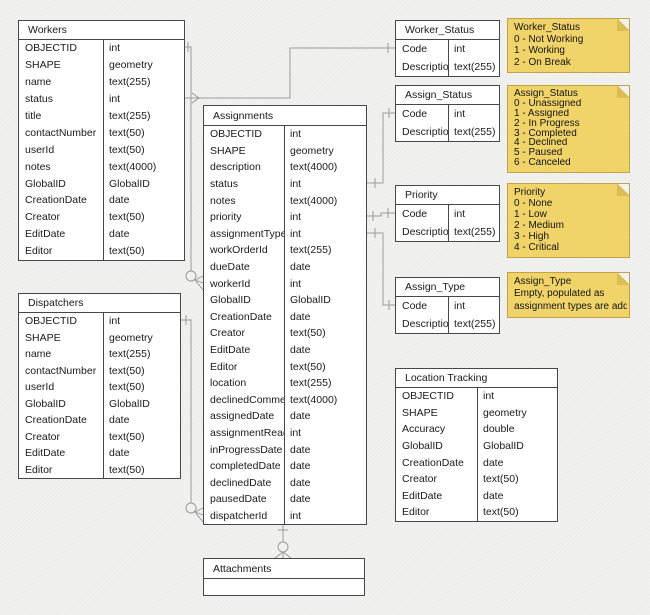 Image resolution: width=650 pixels, height=615 pixels. Describe the element at coordinates (101, 132) in the screenshot. I see `table-row: contactNumber text(50)` at that location.